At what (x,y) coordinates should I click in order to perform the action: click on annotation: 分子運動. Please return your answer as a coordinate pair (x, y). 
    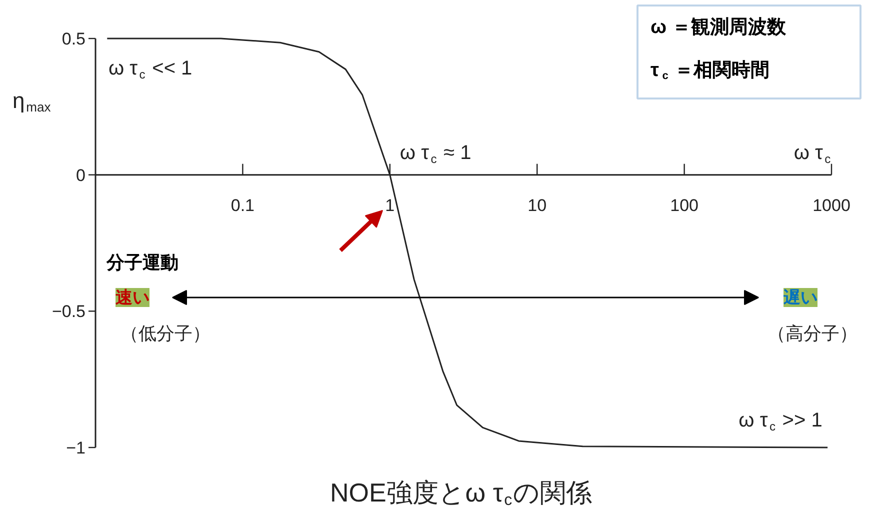
    Looking at the image, I should click on (142, 262).